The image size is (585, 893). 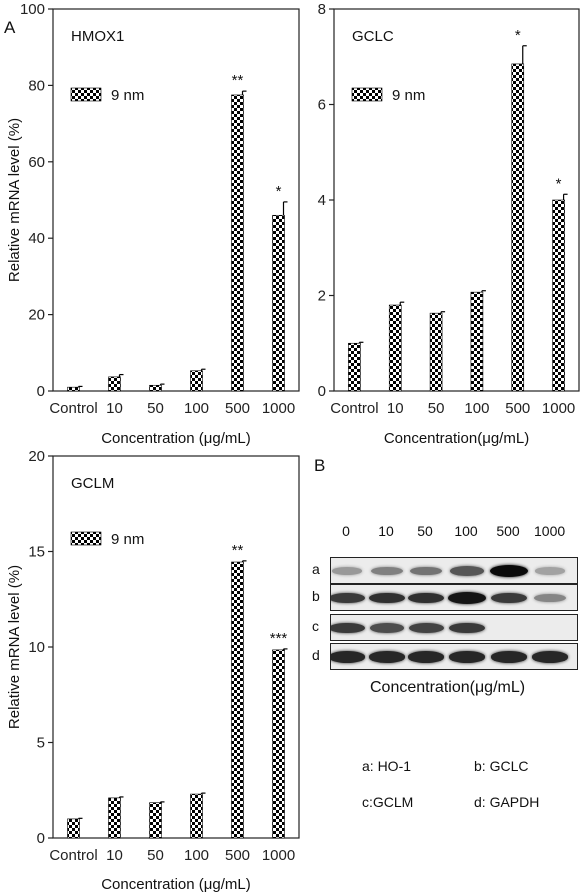 I want to click on x-axis-label: Concentration(μg/mL), so click(x=456, y=438).